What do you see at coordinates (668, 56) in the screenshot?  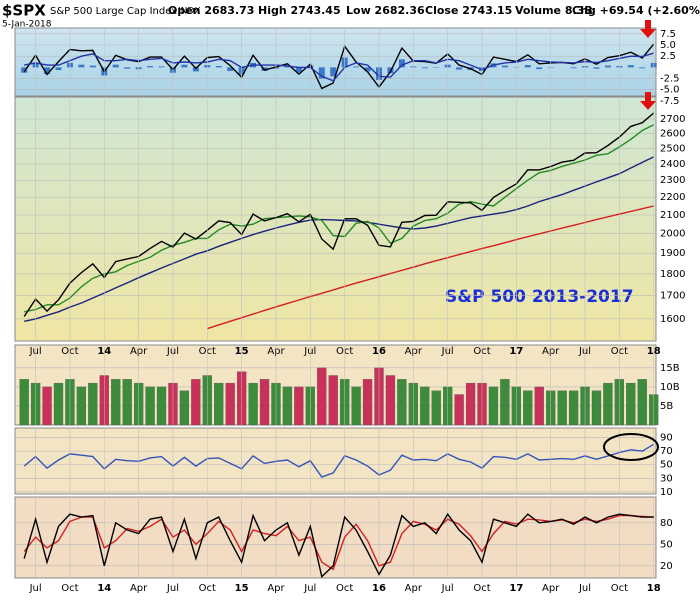 I see `y-tick-label: 2.5` at bounding box center [668, 56].